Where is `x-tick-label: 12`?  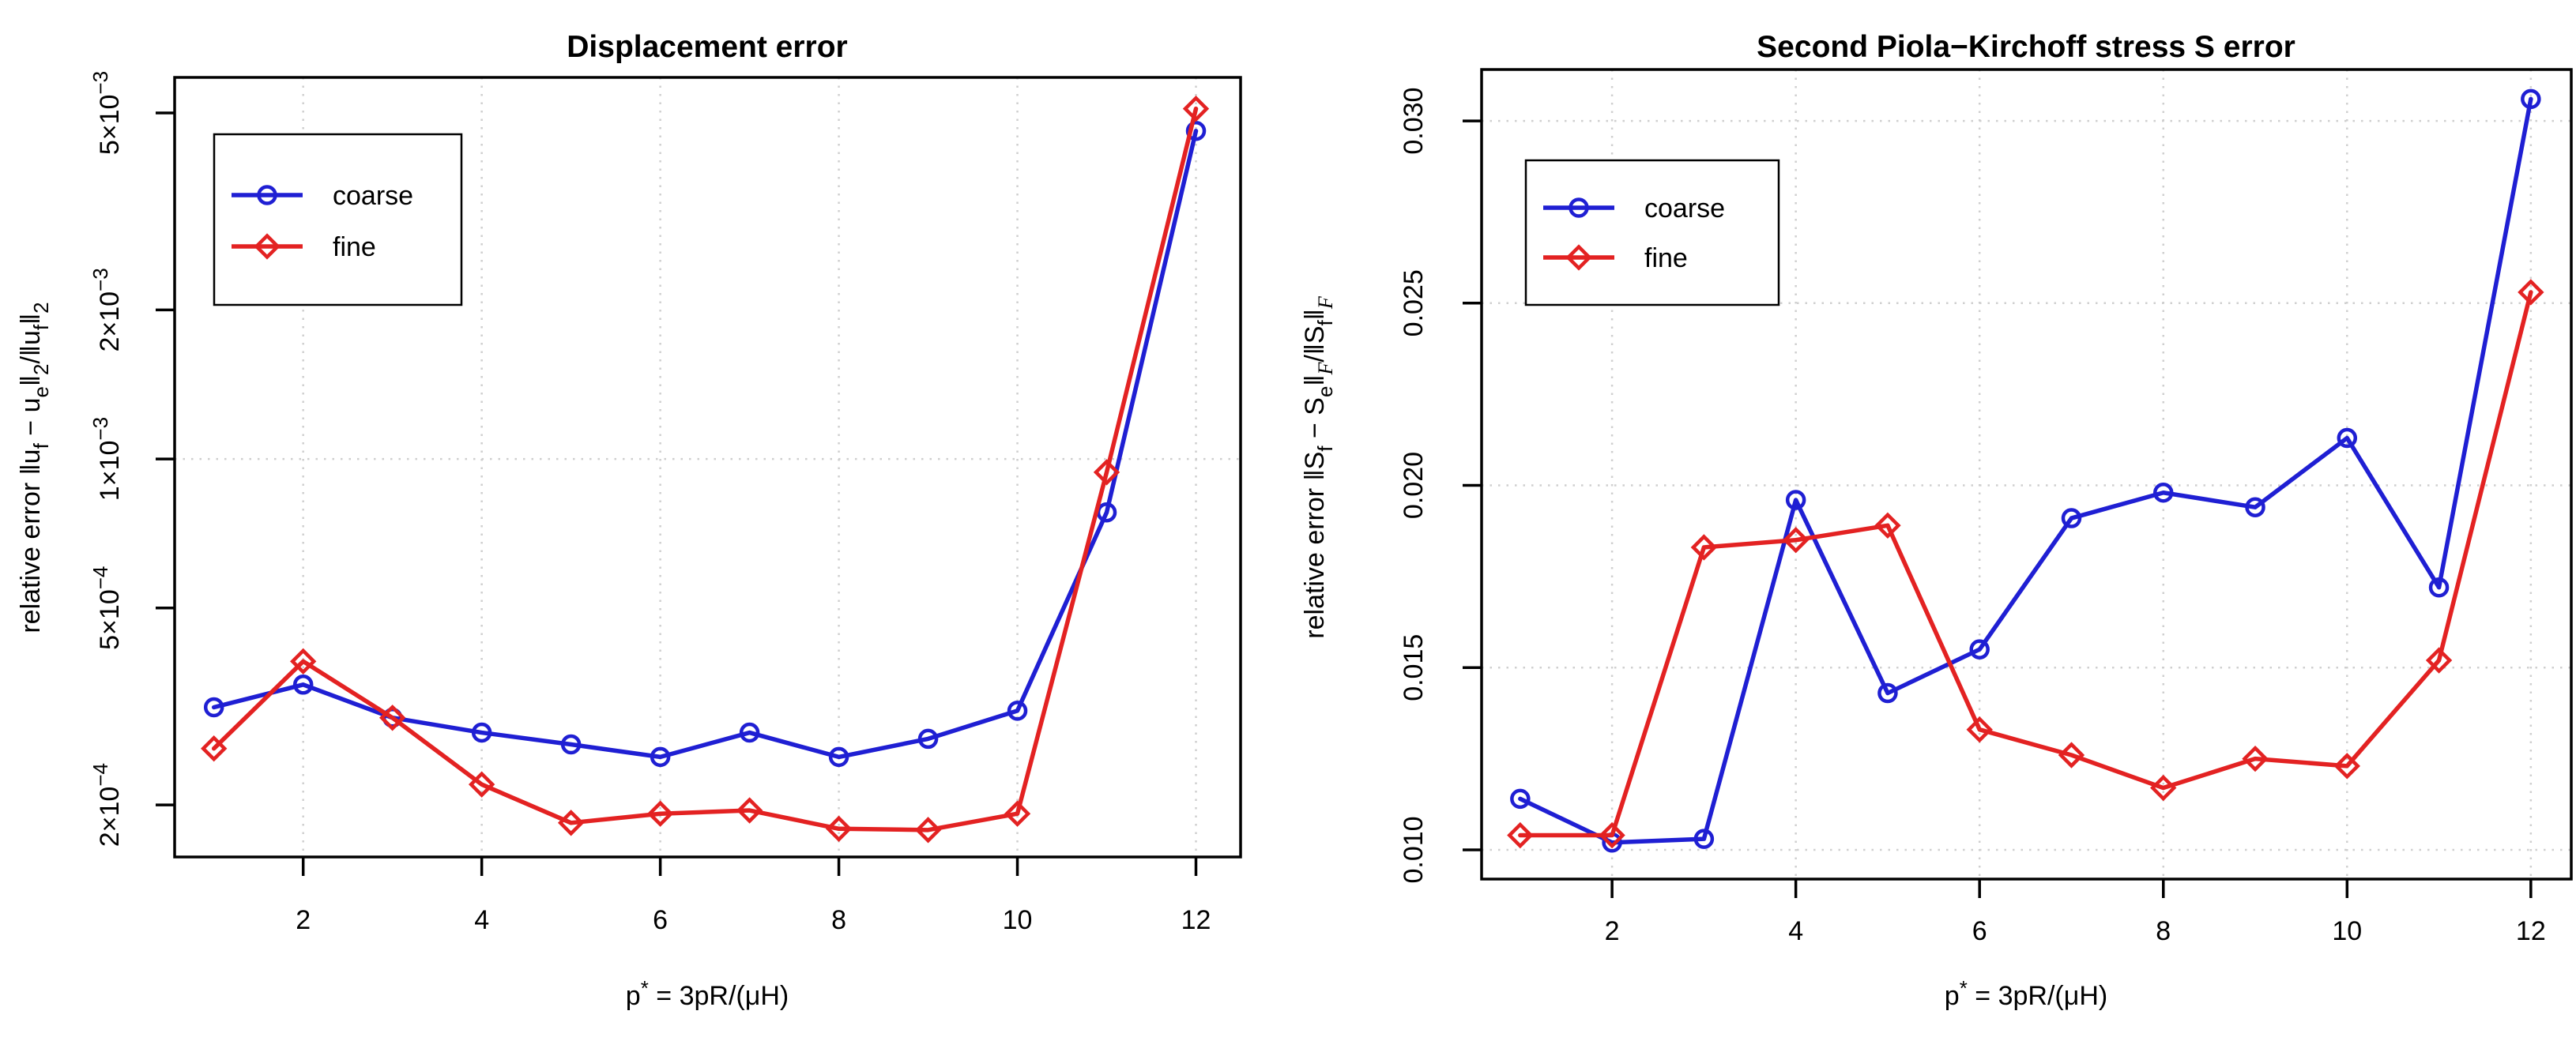 x-tick-label: 12 is located at coordinates (2531, 931).